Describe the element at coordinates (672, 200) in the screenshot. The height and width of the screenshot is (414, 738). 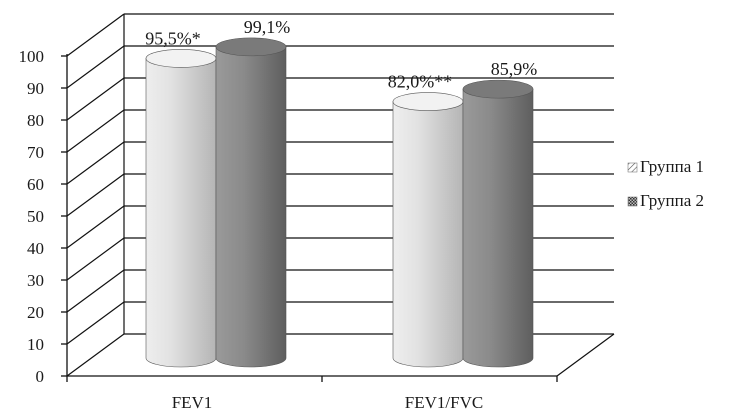
I see `legend-label: Группа 2` at that location.